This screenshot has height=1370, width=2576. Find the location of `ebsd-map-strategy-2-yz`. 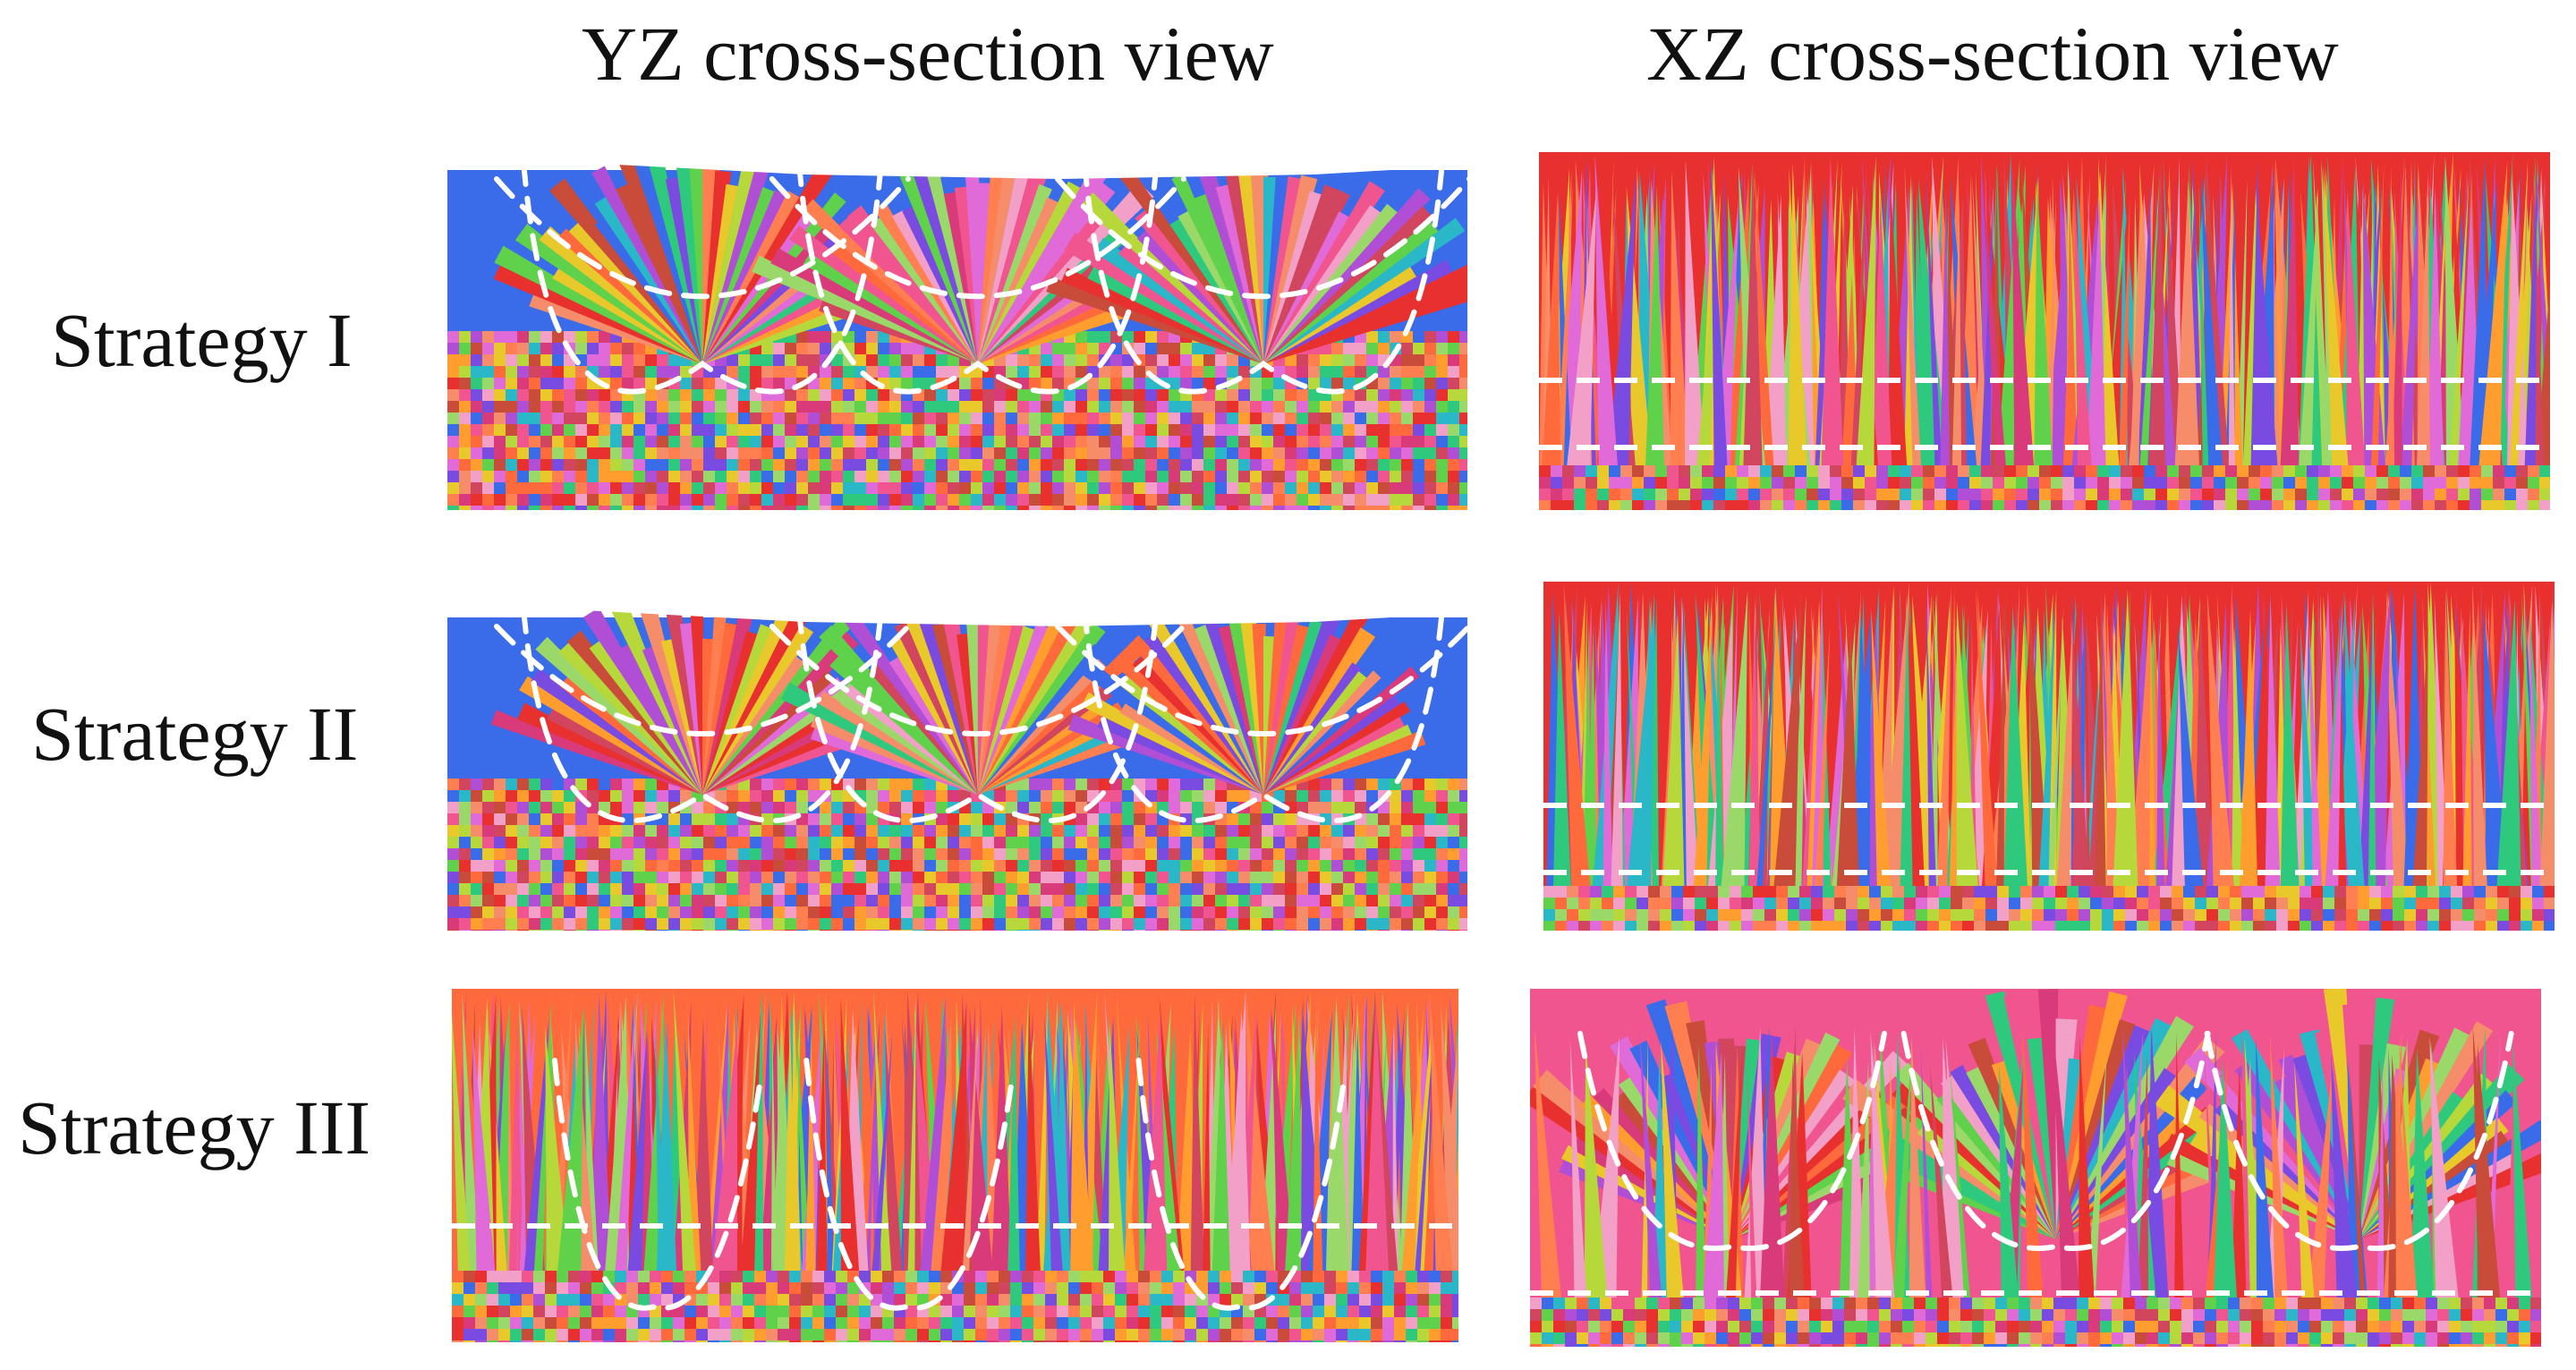

ebsd-map-strategy-2-yz is located at coordinates (957, 752).